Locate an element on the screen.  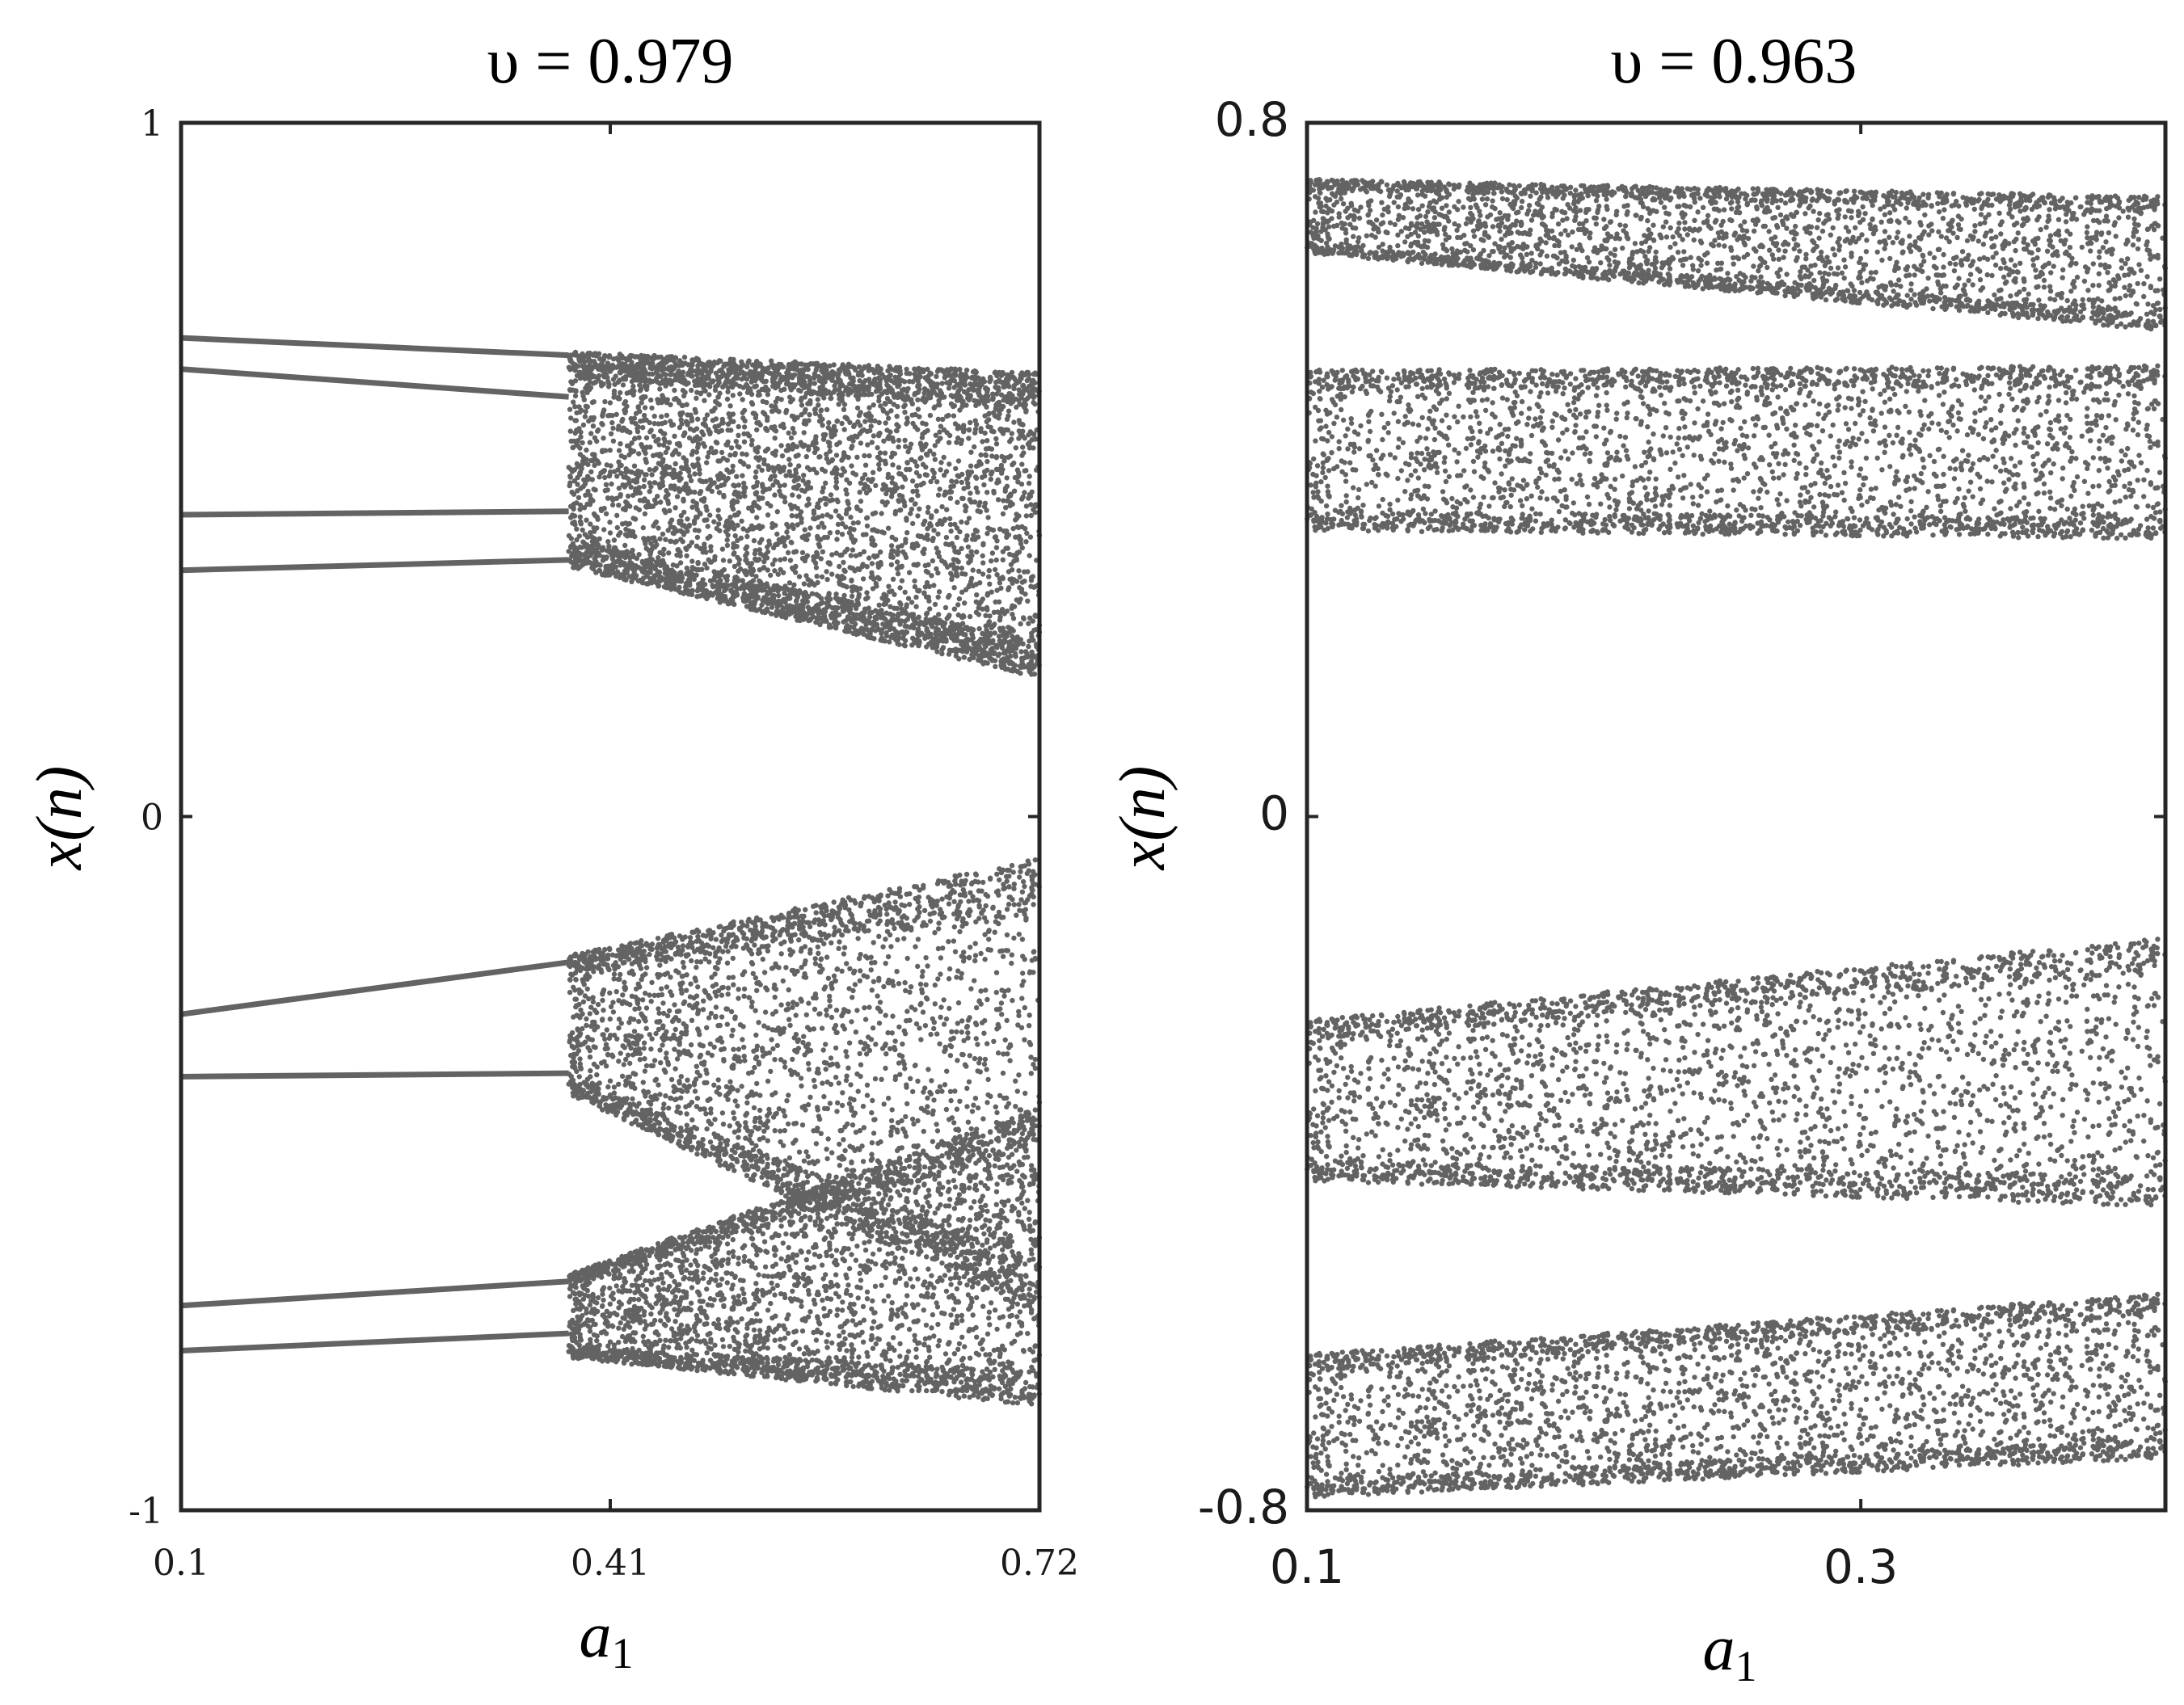
x-tick-label: 0.72 is located at coordinates (1039, 1563).